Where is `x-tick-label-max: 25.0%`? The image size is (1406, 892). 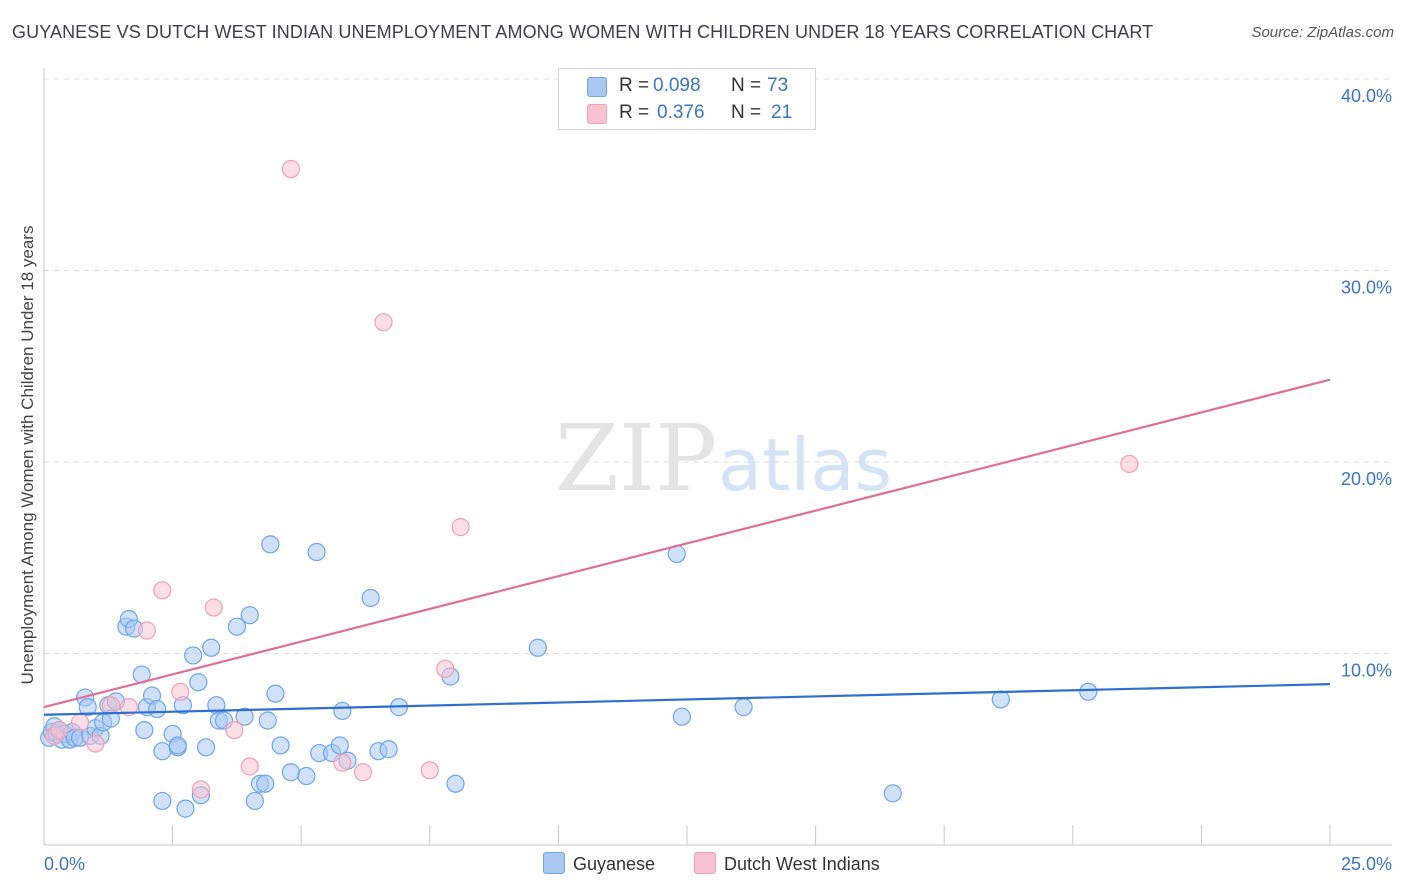 x-tick-label-max: 25.0% is located at coordinates (1366, 864).